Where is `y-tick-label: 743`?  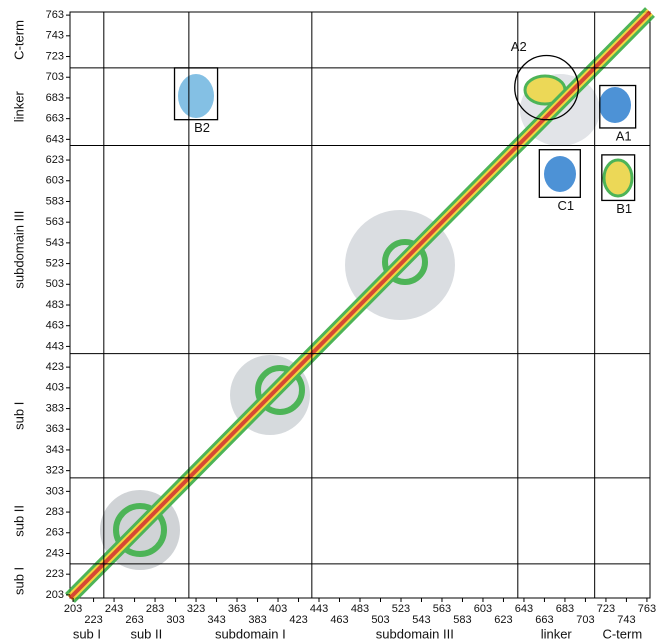 y-tick-label: 743 is located at coordinates (55, 36).